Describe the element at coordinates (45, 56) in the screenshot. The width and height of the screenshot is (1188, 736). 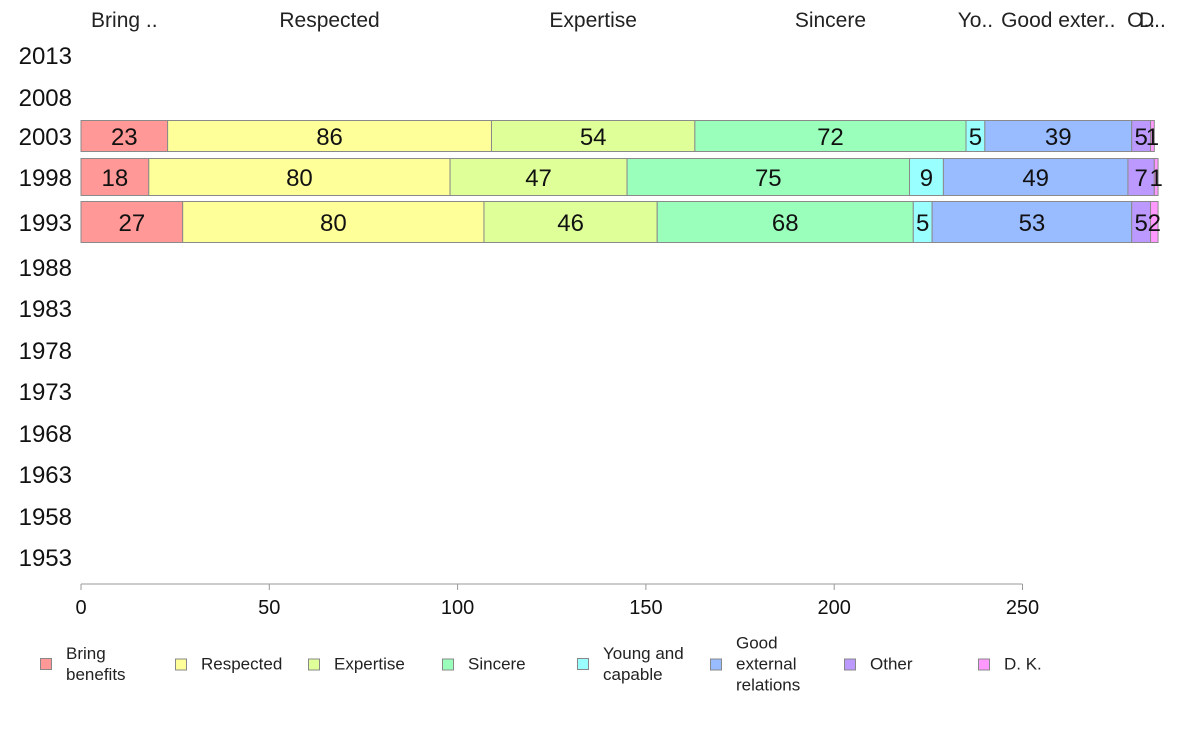
I see `year-label: 2013` at that location.